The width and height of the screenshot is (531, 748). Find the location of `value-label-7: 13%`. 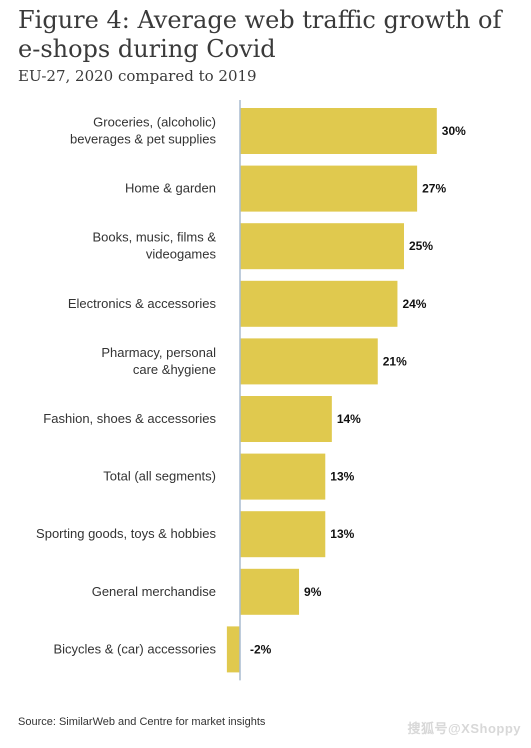

value-label-7: 13% is located at coordinates (342, 534).